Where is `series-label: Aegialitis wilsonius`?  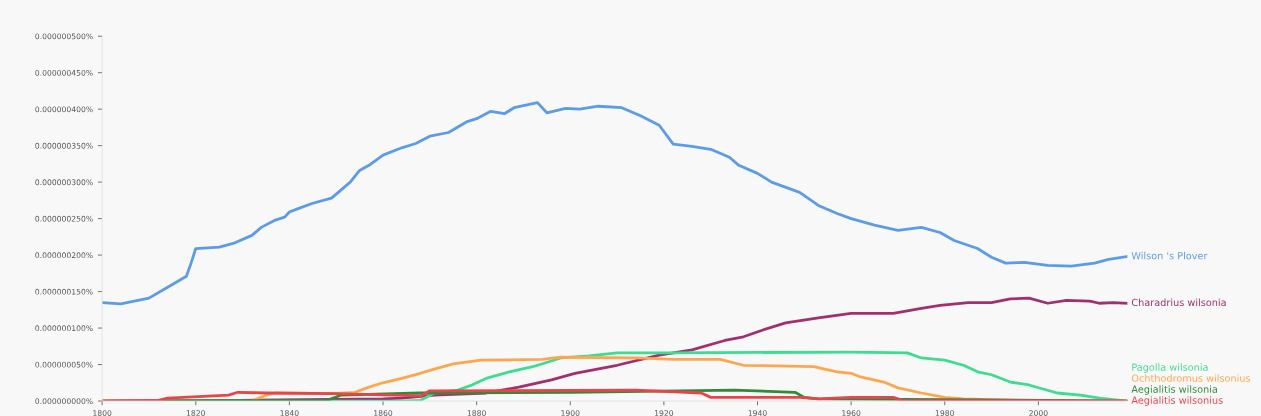 series-label: Aegialitis wilsonius is located at coordinates (1177, 401).